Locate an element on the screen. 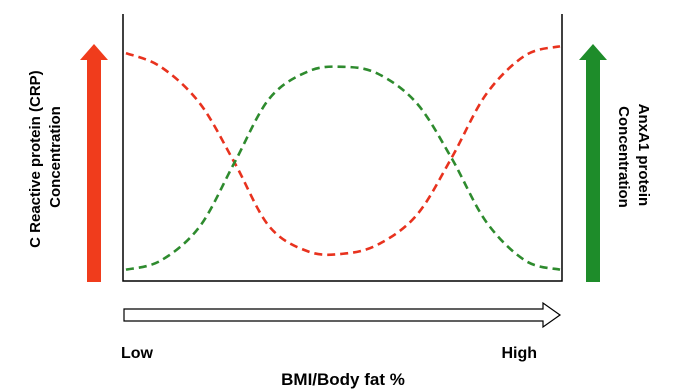 The image size is (682, 390). right-axis-label: AnxA1 protein Concentration is located at coordinates (633, 157).